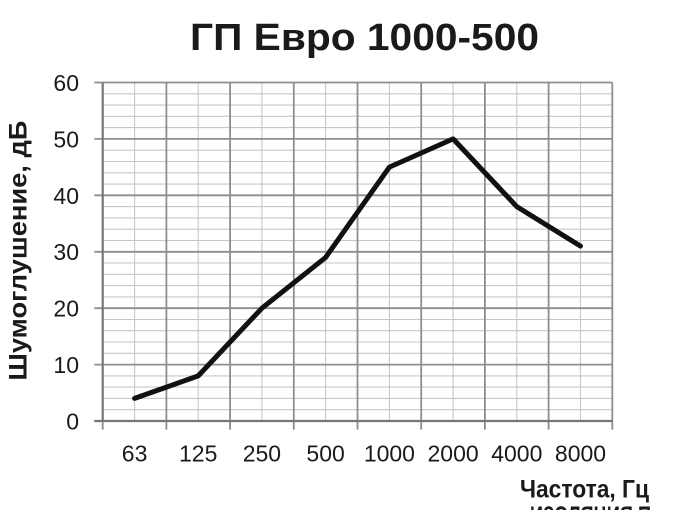  I want to click on svg-text: ИЗОЛЯЦИЯ П, so click(590, 506).